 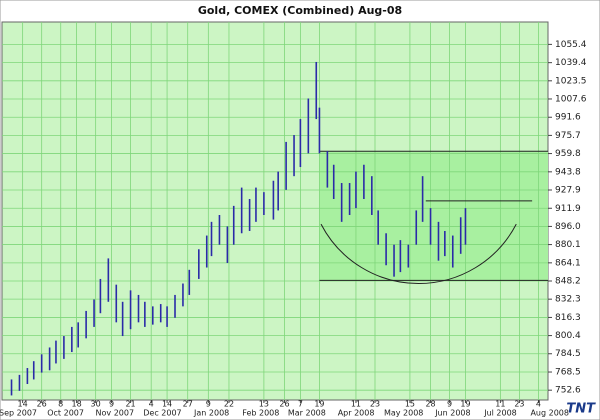 What do you see at coordinates (162, 413) in the screenshot?
I see `month-label: Dec 2007` at bounding box center [162, 413].